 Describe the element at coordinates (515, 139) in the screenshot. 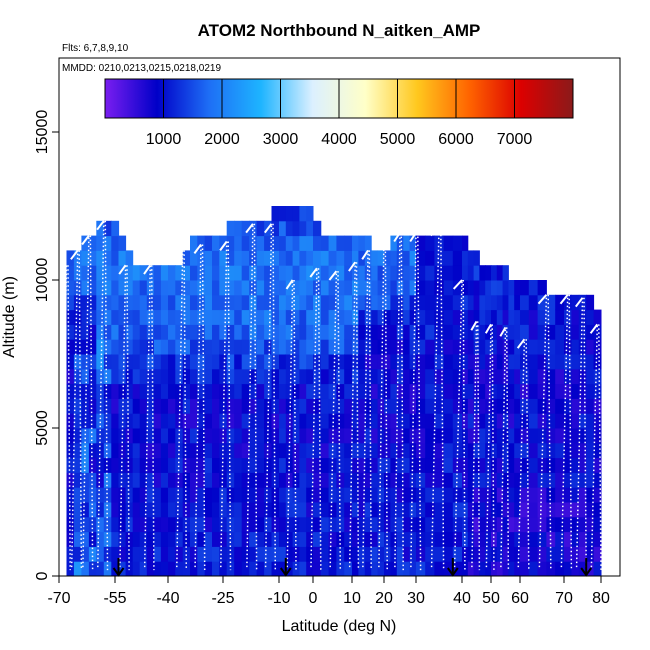

I see `colorbar-tick-label: 7000` at that location.